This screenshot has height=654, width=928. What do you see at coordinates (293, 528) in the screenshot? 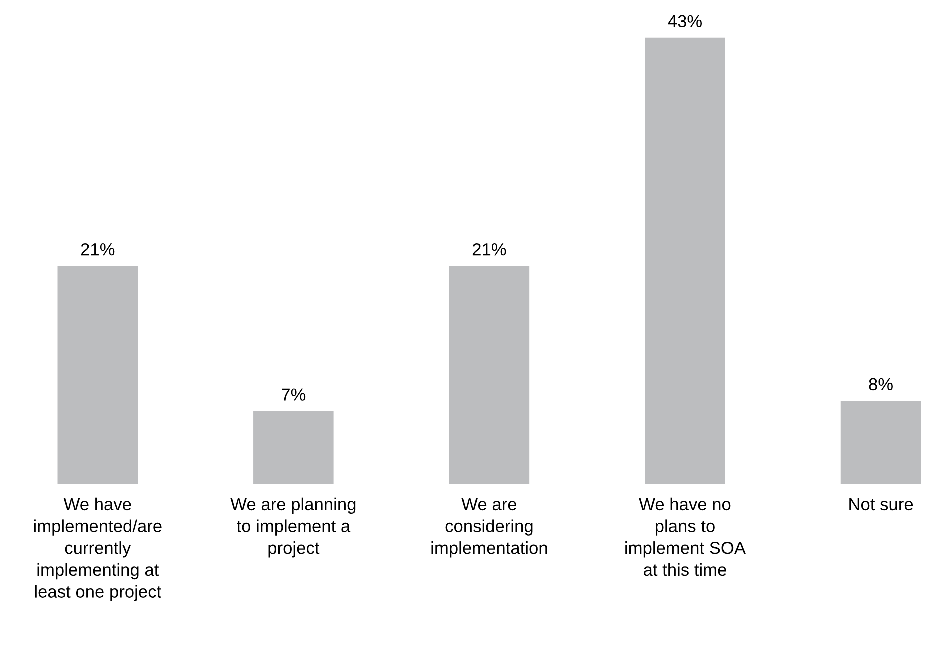
I see `x-tick-label: We are planning to implement a project` at bounding box center [293, 528].